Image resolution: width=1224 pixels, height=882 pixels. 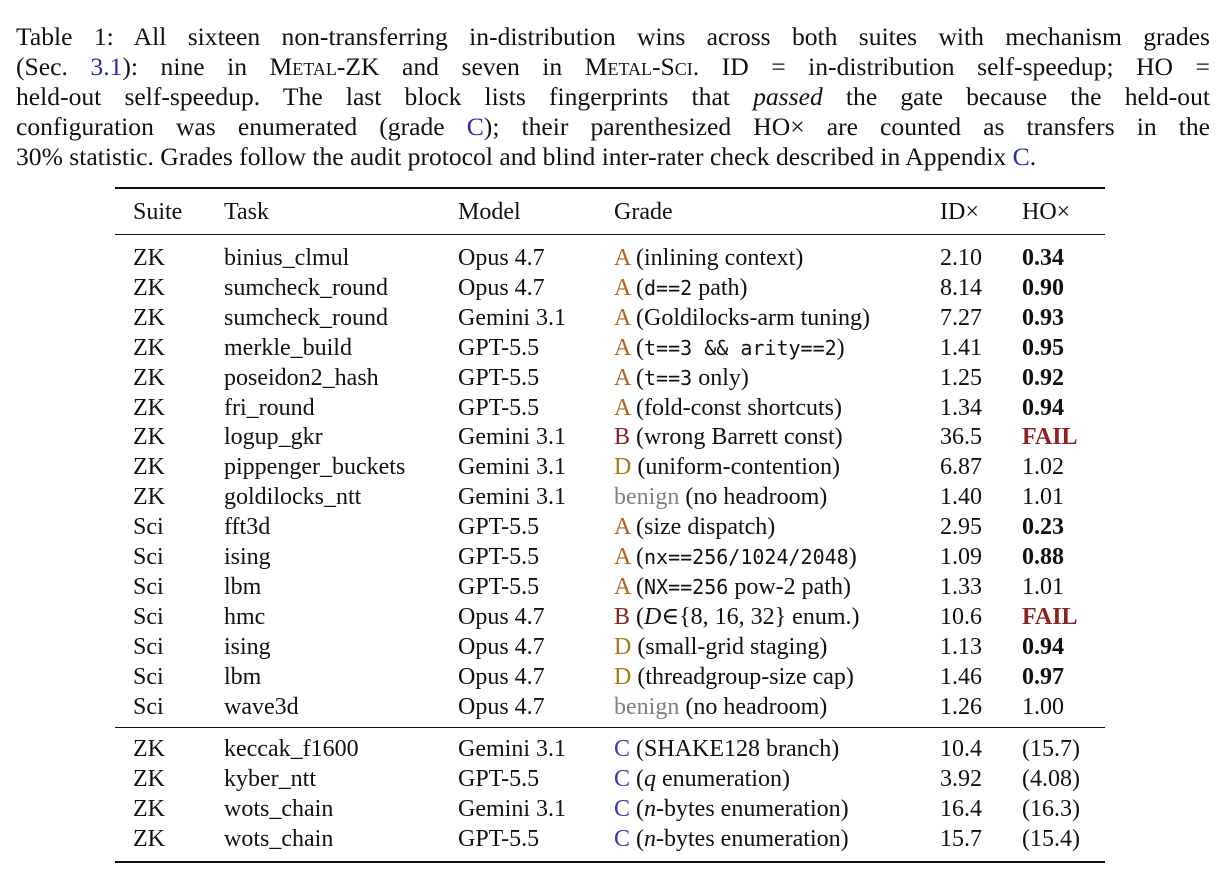 What do you see at coordinates (961, 347) in the screenshot?
I see `cell-id-speedup: 1.41` at bounding box center [961, 347].